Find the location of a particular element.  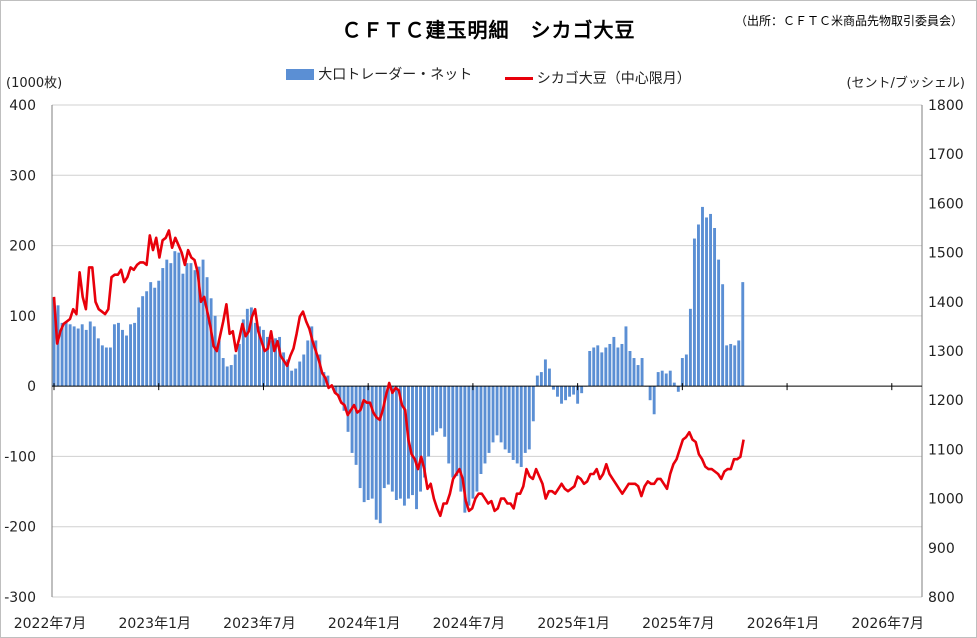

left-axis-unit: (1000枚) is located at coordinates (34, 83).